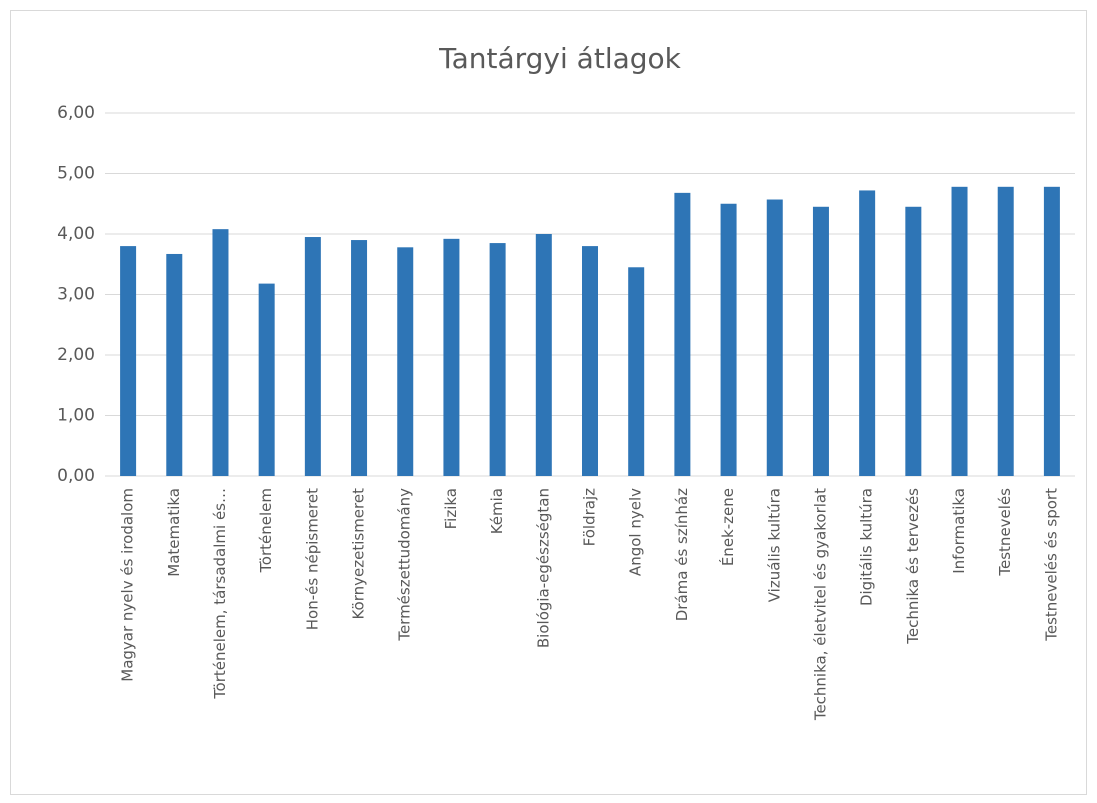  I want to click on x-tick-label: Fizika, so click(451, 508).